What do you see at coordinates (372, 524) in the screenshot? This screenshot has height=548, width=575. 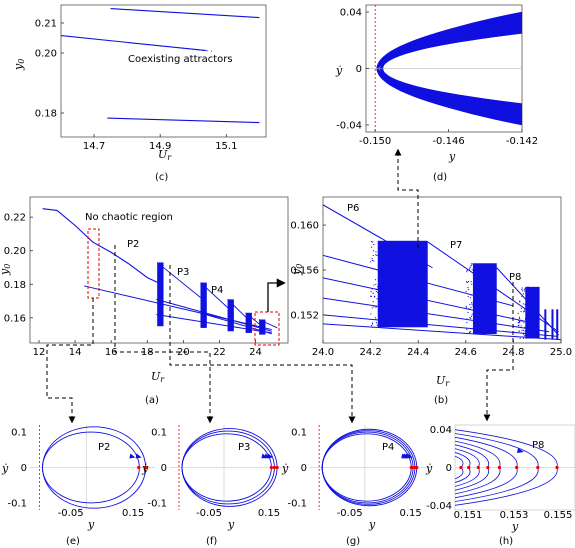 I see `panel-g-xlabel: y` at bounding box center [372, 524].